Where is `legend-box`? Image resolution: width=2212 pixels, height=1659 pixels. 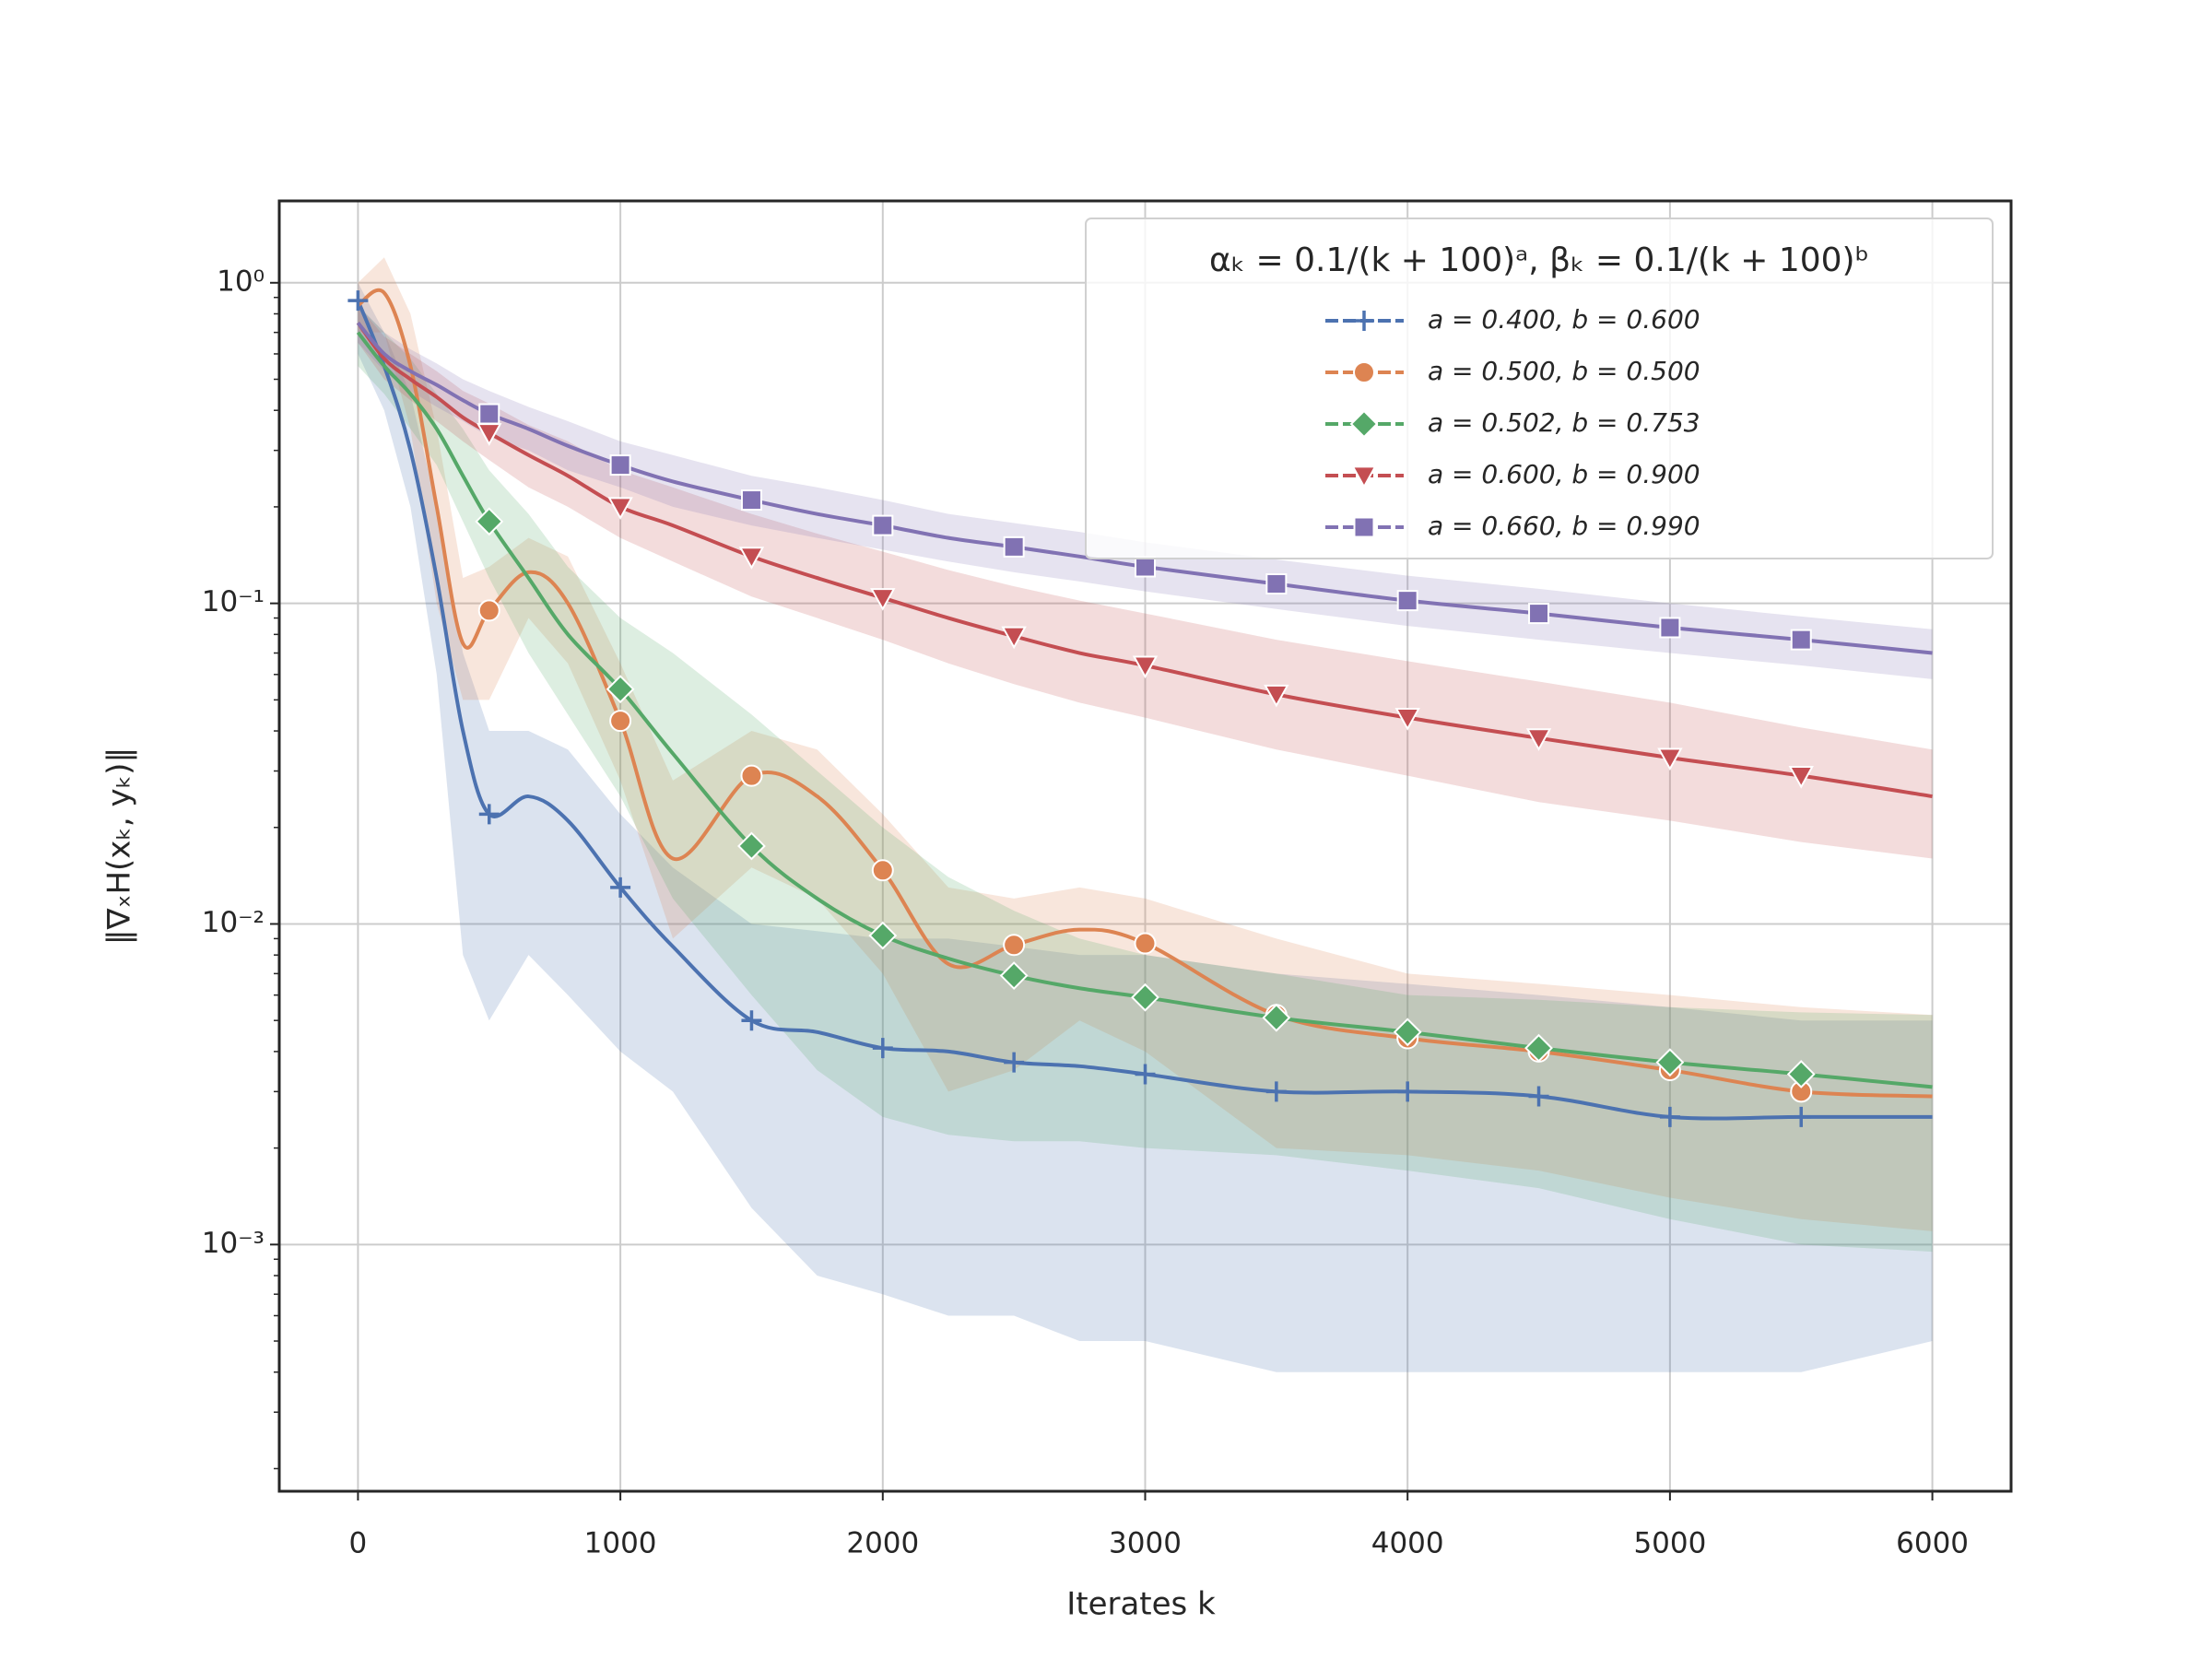
legend-box is located at coordinates (1539, 388).